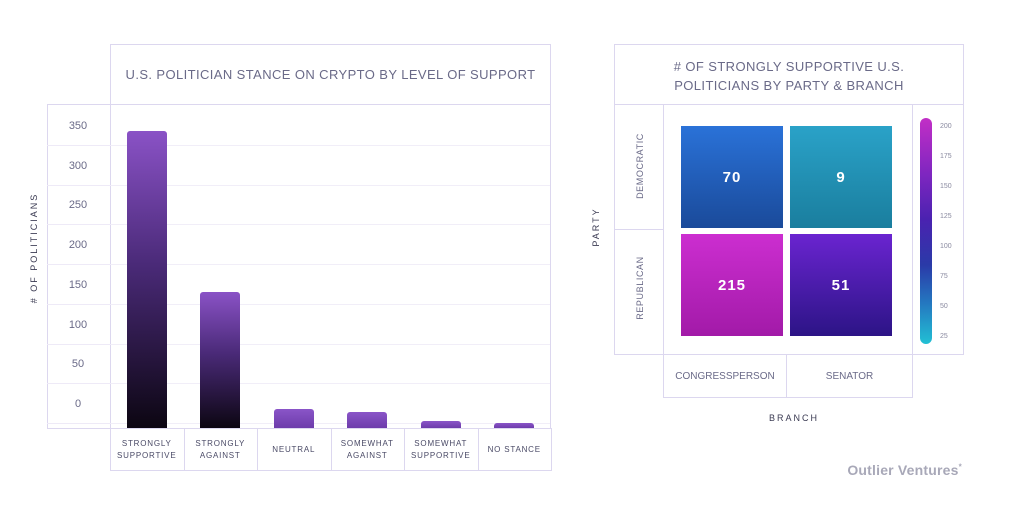 This screenshot has width=1024, height=509. Describe the element at coordinates (220, 449) in the screenshot. I see `x-category-label: STRONGLY AGAINST` at that location.